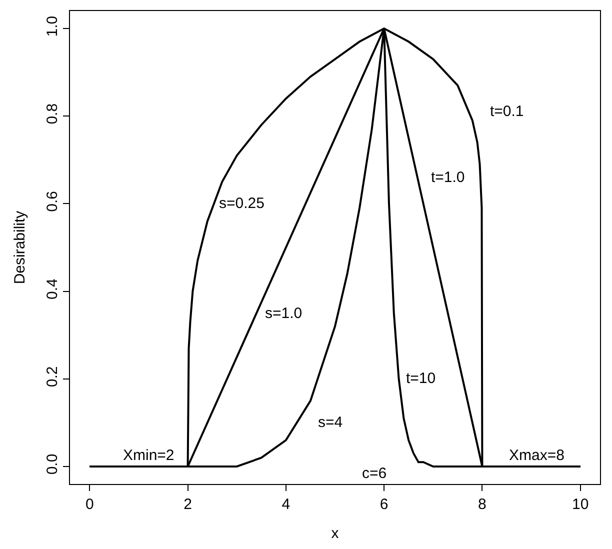 Image resolution: width=612 pixels, height=549 pixels. What do you see at coordinates (52, 464) in the screenshot?
I see `y-tick-label: 0.0` at bounding box center [52, 464].